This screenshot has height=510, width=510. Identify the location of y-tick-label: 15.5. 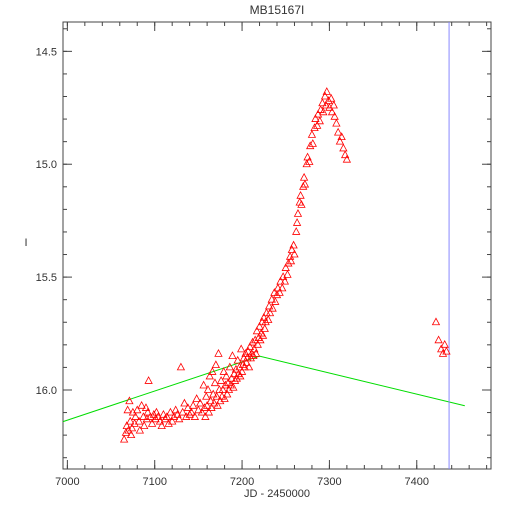
(46, 278).